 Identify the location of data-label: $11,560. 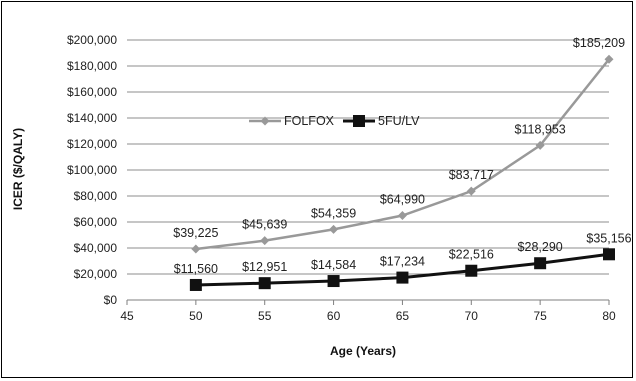
(196, 269).